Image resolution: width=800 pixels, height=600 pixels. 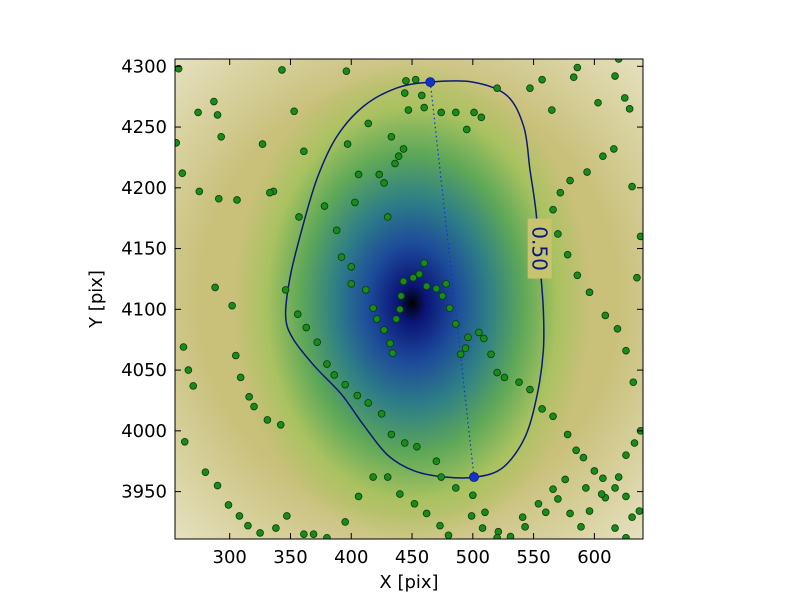 What do you see at coordinates (594, 557) in the screenshot?
I see `x-tick-label: 600` at bounding box center [594, 557].